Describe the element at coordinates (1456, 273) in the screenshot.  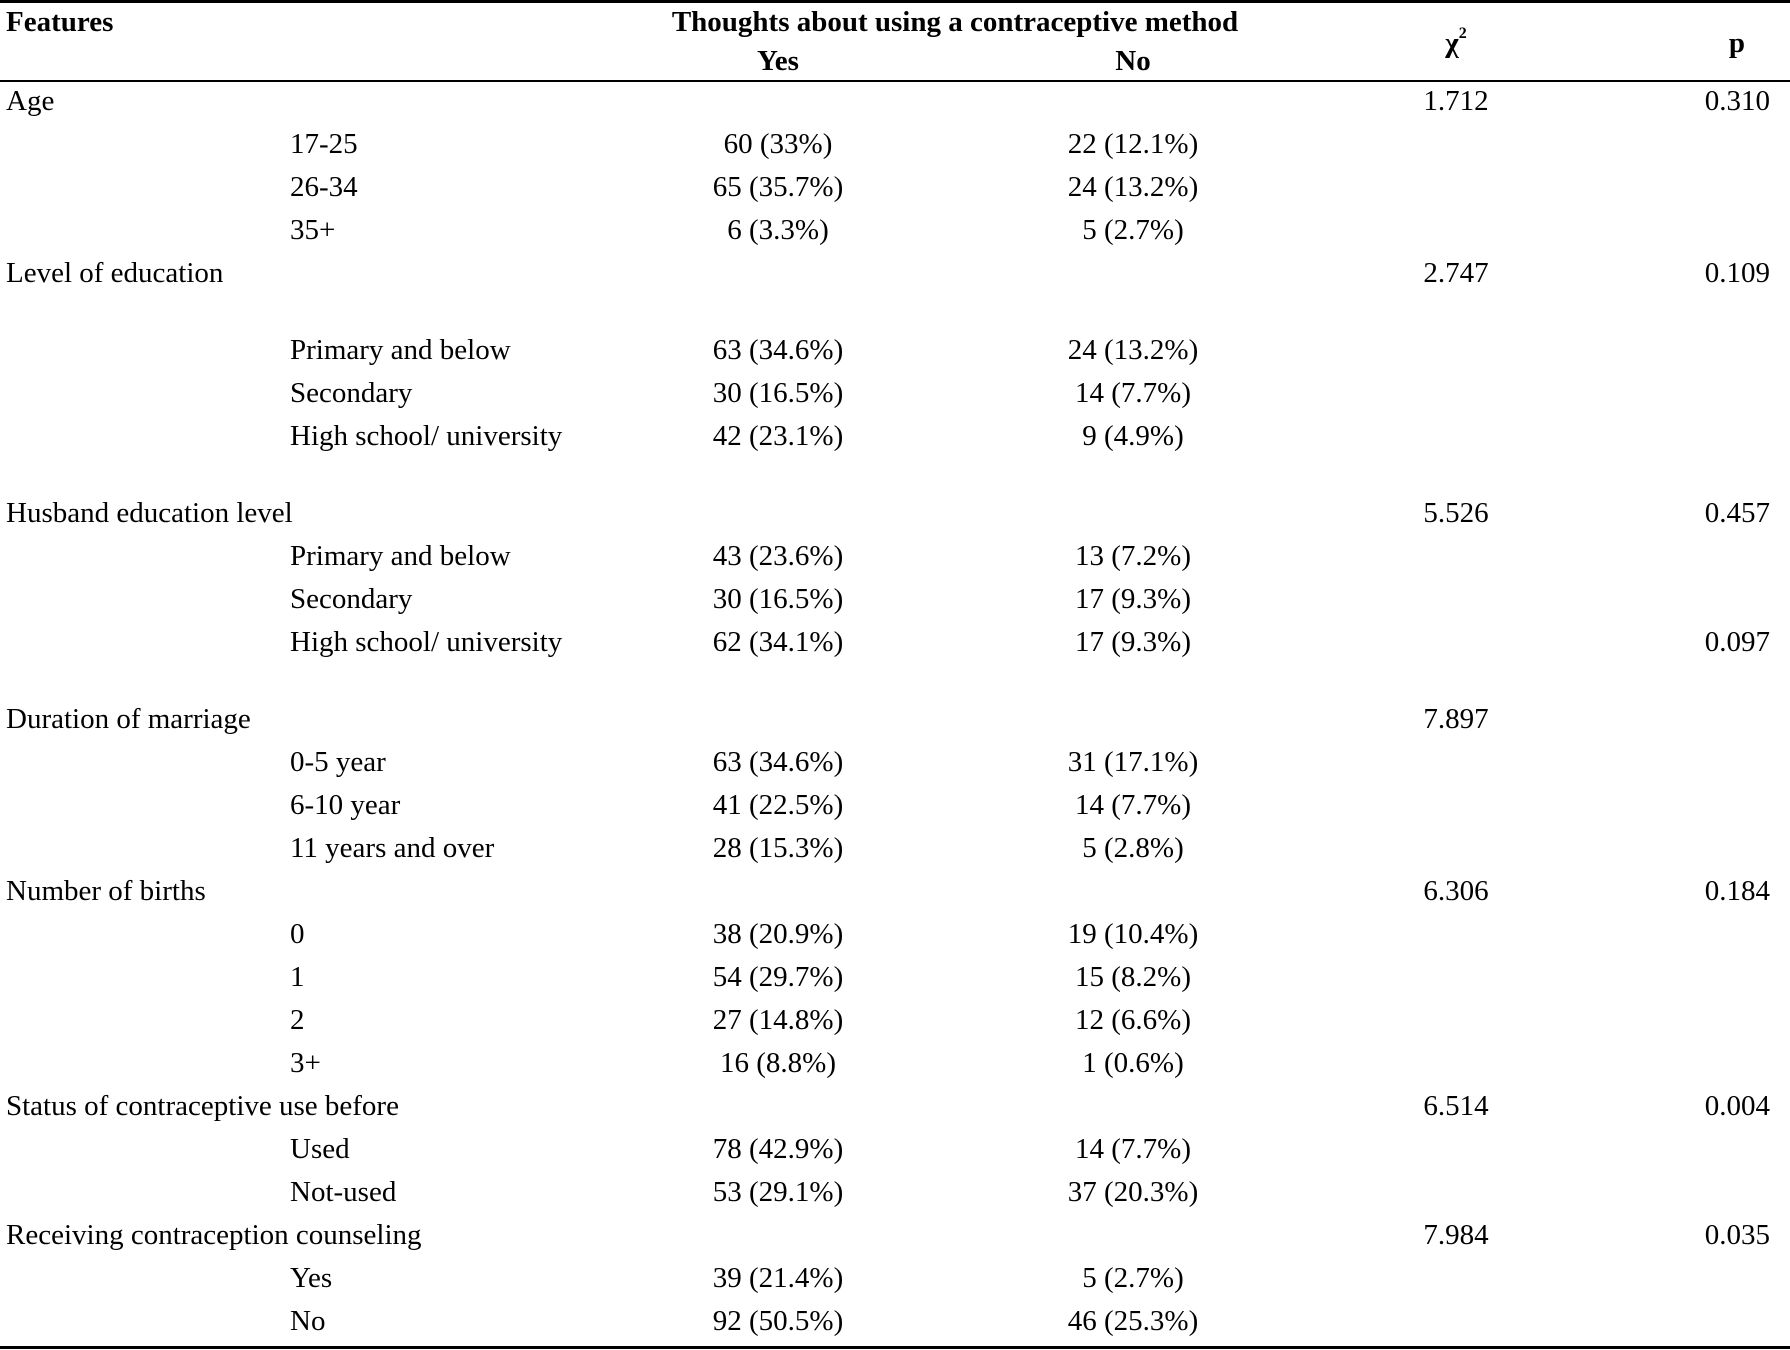
I see `chi-square-value: 2.747` at that location.